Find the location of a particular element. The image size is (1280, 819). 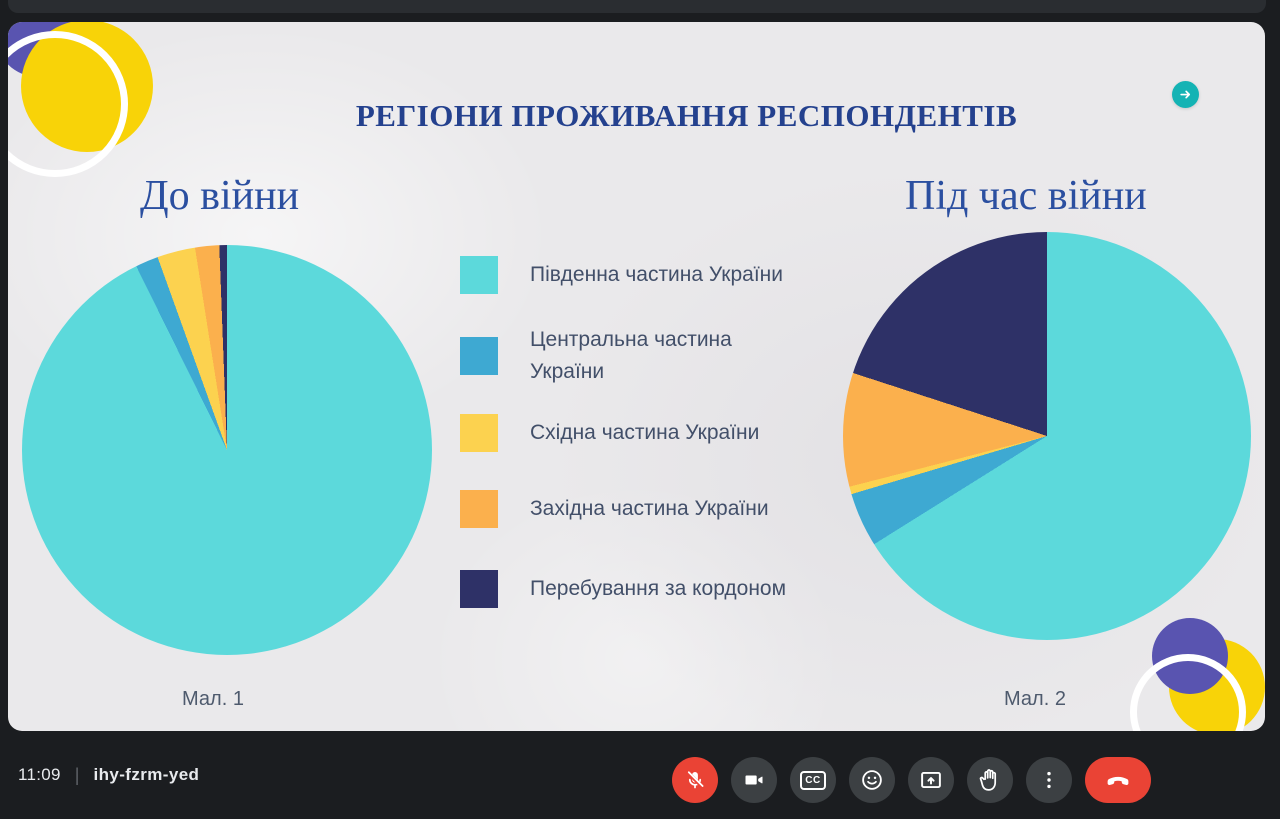

arrow-right-icon is located at coordinates (1185, 94).